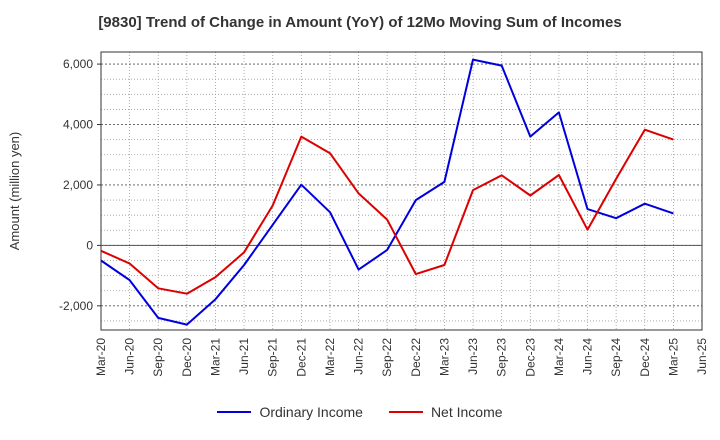 The width and height of the screenshot is (720, 440). Describe the element at coordinates (645, 357) in the screenshot. I see `x-tick-label: Dec-24` at that location.